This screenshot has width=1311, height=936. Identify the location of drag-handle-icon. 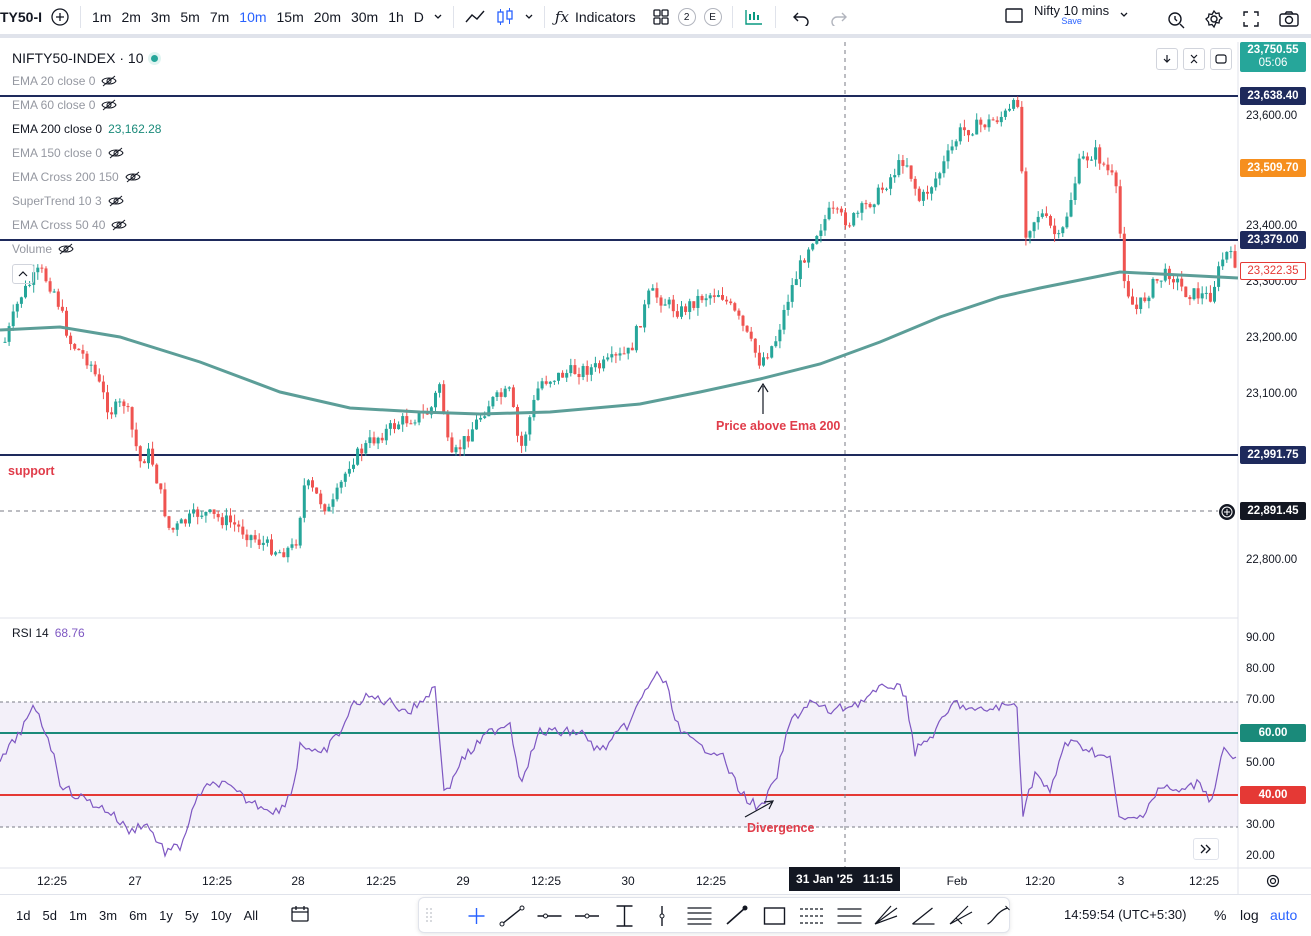
(429, 916).